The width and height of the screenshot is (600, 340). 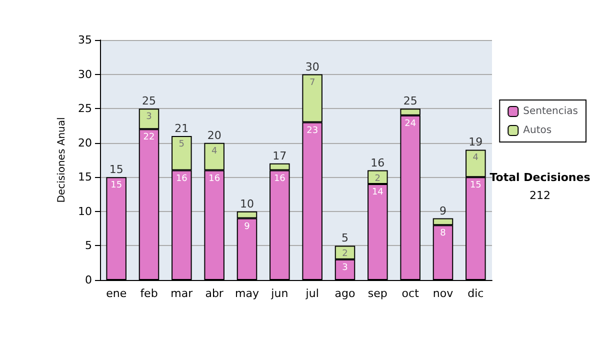 I want to click on annotation: Total Decisiones, so click(x=540, y=177).